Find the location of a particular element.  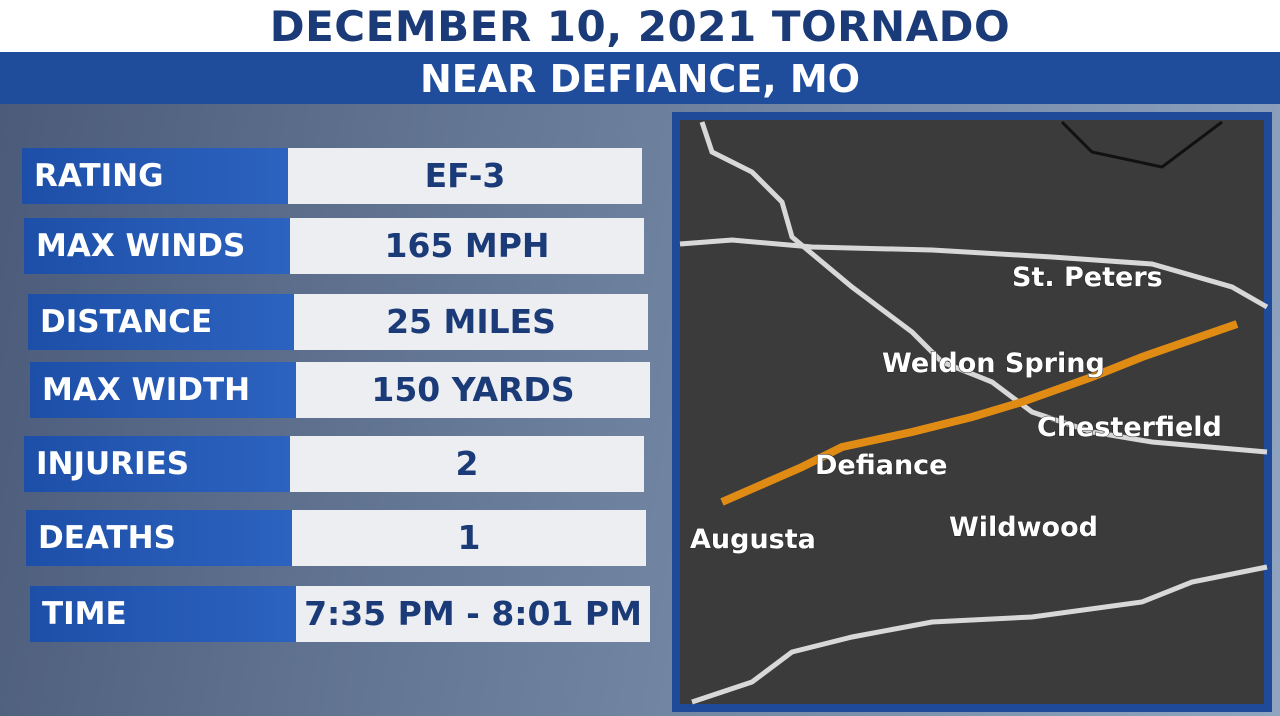

row-value: 1 is located at coordinates (469, 538).